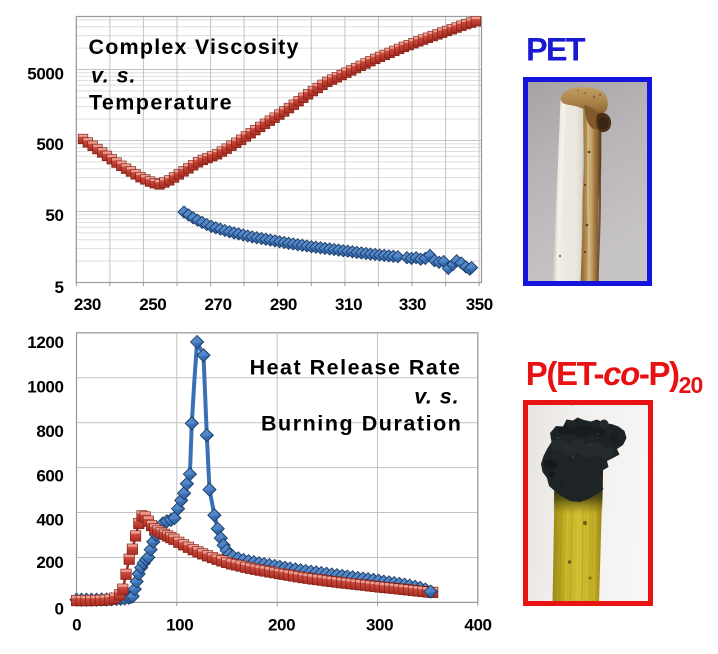 This screenshot has height=654, width=718. I want to click on svg-text: Burning Duration, so click(362, 424).